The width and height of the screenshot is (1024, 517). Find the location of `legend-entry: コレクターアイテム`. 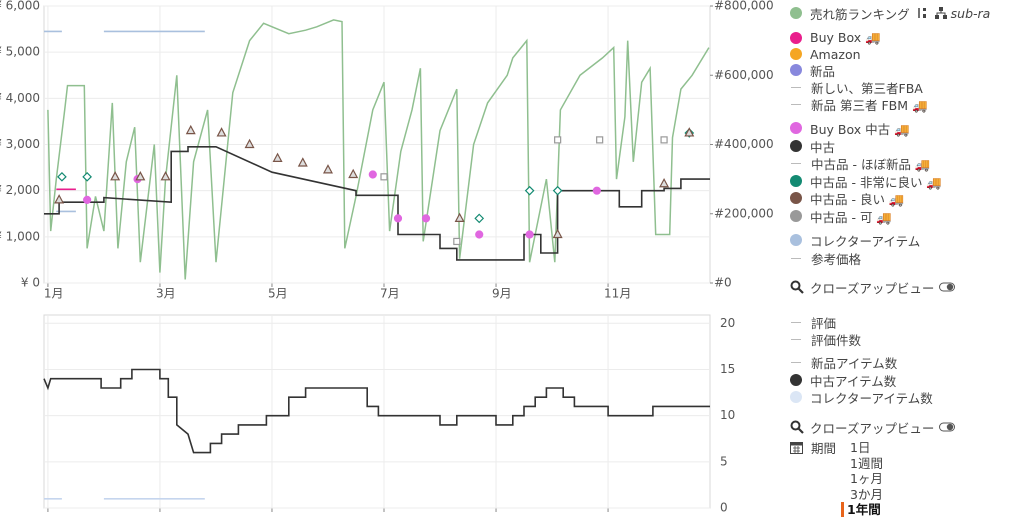

legend-entry: コレクターアイテム is located at coordinates (855, 240).